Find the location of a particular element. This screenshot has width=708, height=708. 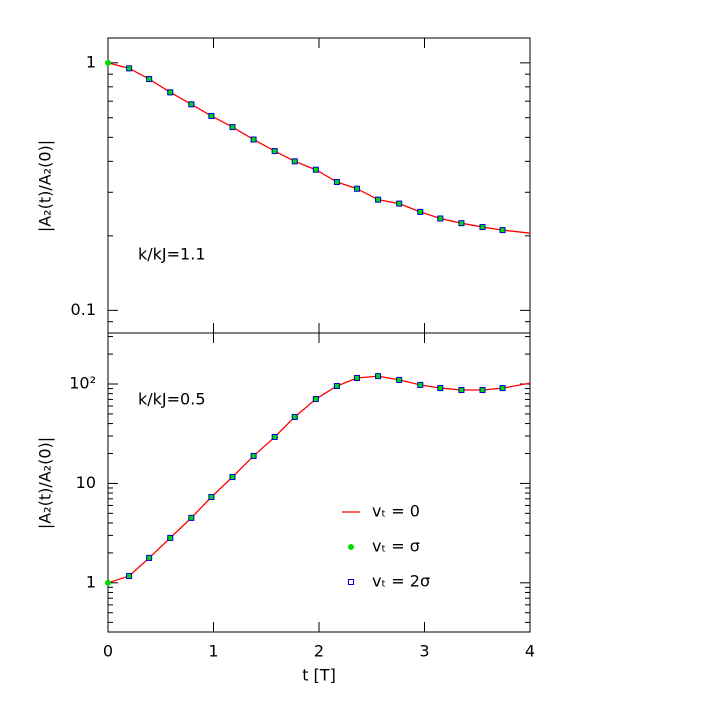

legend-label: vₜ = 2σ is located at coordinates (401, 581).